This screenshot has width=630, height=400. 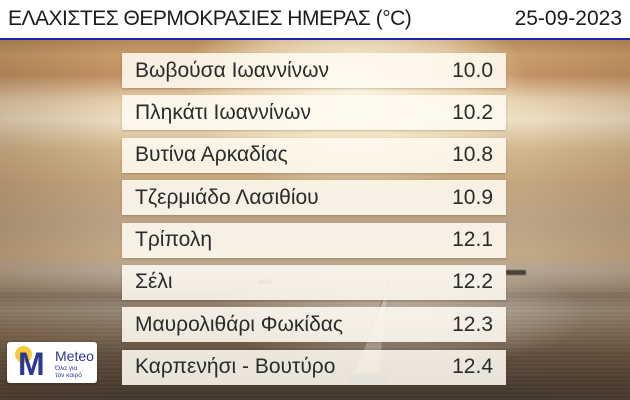 What do you see at coordinates (568, 18) in the screenshot?
I see `header-date: 25-09-2023` at bounding box center [568, 18].